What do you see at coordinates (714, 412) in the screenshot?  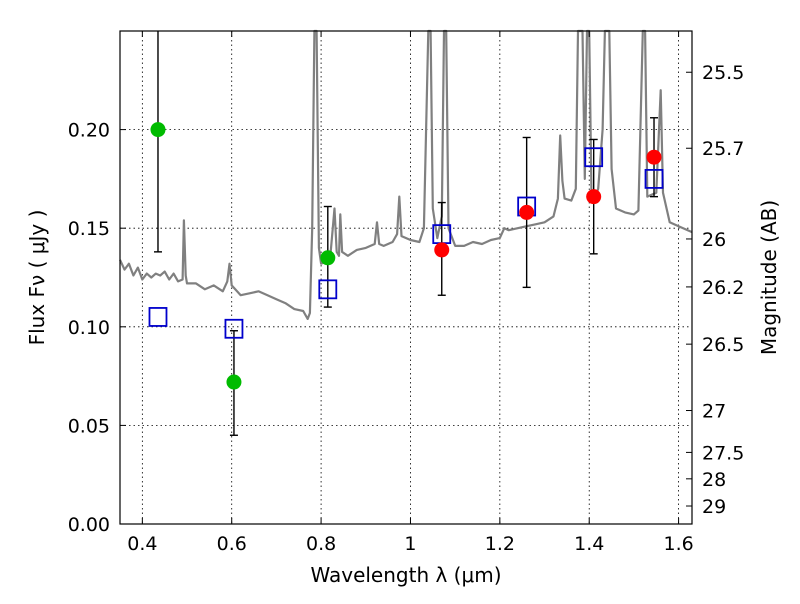 I see `y2-tick-label: 27` at bounding box center [714, 412].